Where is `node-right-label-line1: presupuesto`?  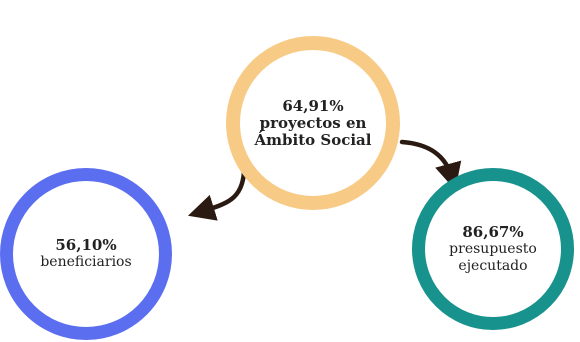
node-right-label-line1: presupuesto is located at coordinates (493, 248).